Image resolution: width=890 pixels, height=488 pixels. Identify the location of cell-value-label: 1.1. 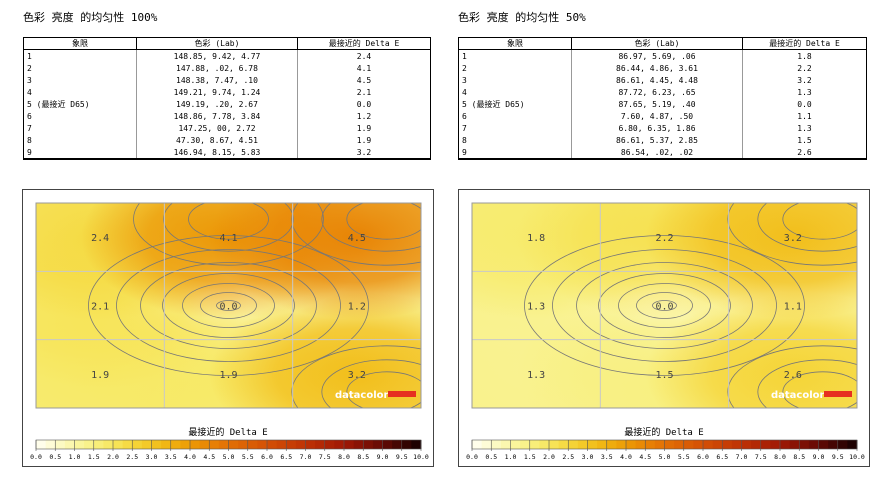
(793, 307).